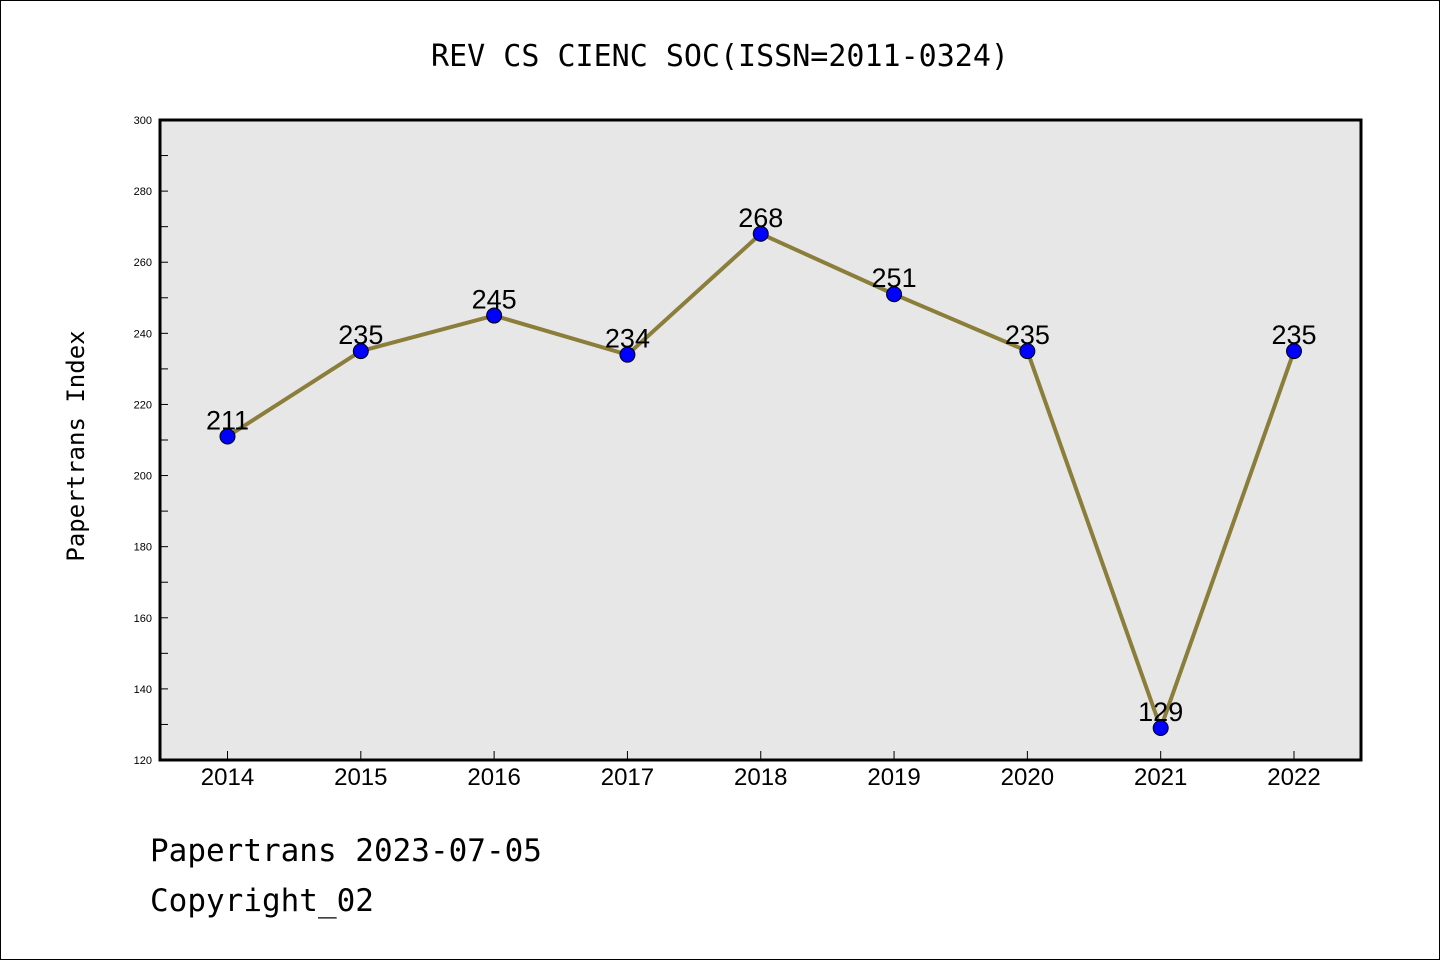  I want to click on x-tick-label: 2014, so click(227, 777).